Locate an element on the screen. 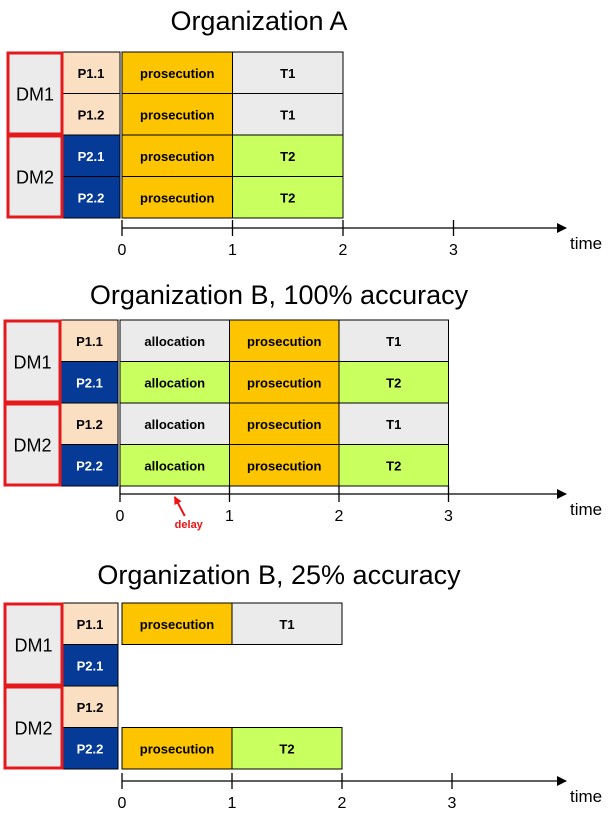  timeline-row: P2.1 prosecution T2 is located at coordinates (202, 155).